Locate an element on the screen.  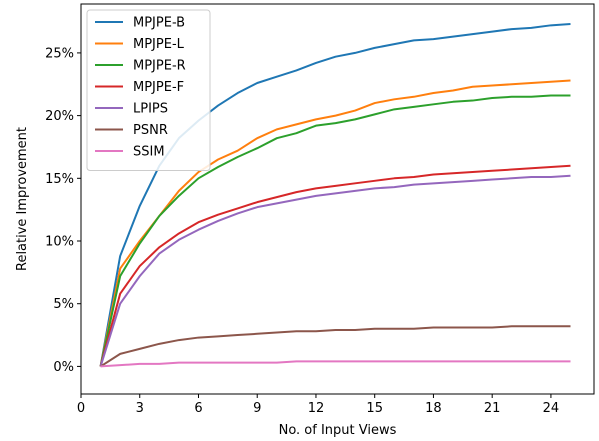
legend-label: MPJPE-R is located at coordinates (159, 66).